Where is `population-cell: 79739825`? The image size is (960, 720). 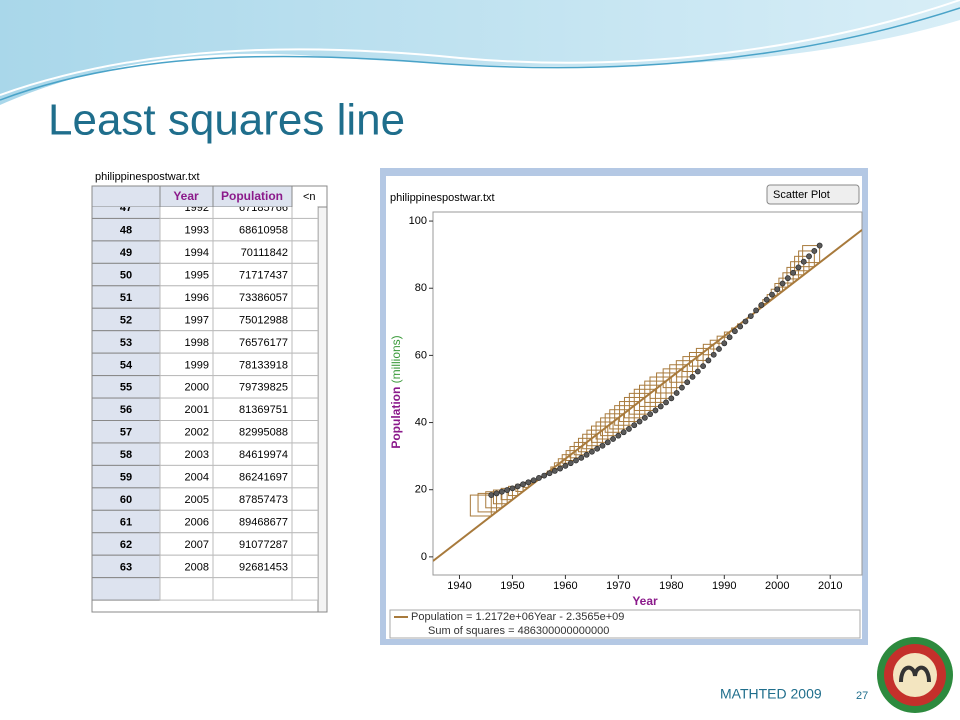 population-cell: 79739825 is located at coordinates (263, 388).